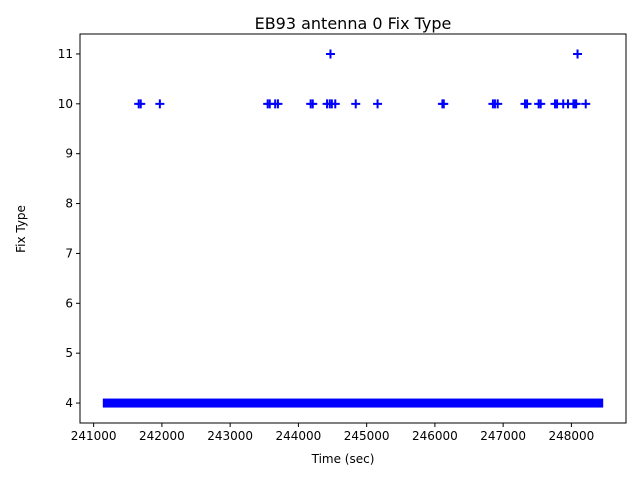 The width and height of the screenshot is (640, 484). Describe the element at coordinates (69, 353) in the screenshot. I see `y-tick-label: 5` at that location.